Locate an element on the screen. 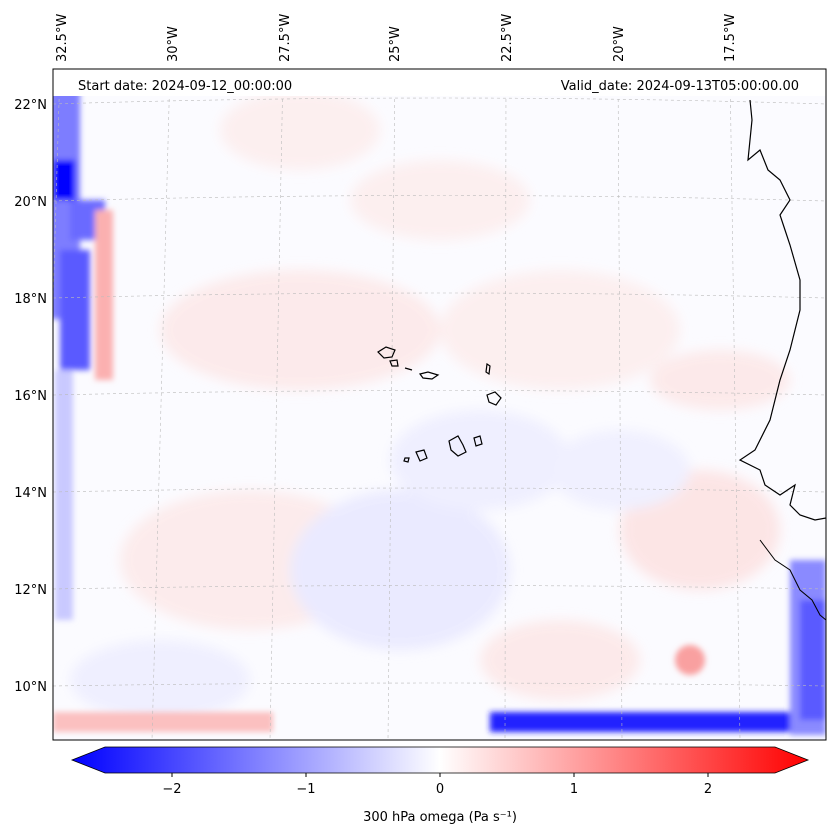  lat-label: 20°N is located at coordinates (30, 202).